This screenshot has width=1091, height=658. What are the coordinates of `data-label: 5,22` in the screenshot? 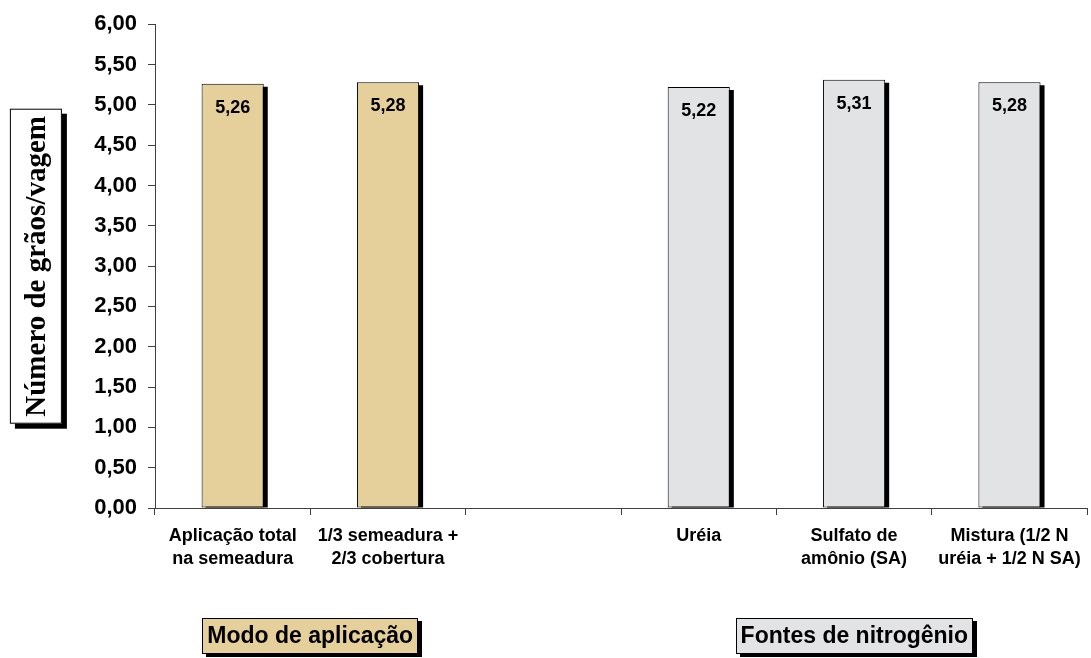 It's located at (699, 110).